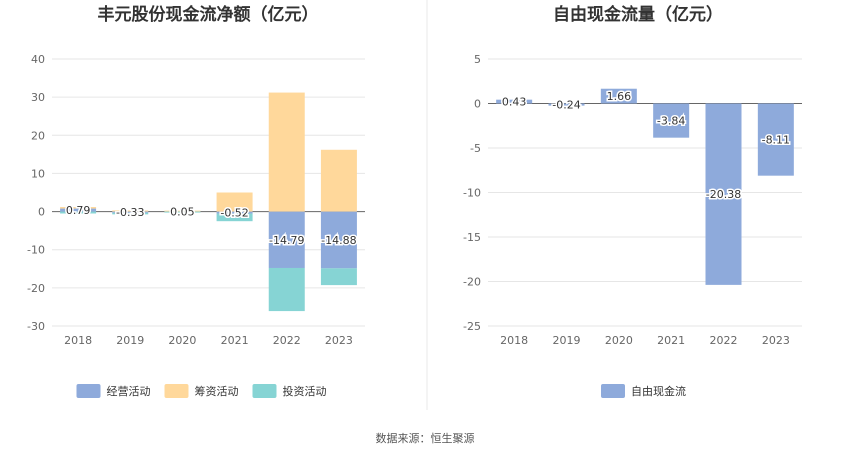  What do you see at coordinates (658, 391) in the screenshot?
I see `legend-label: 自由现金流` at bounding box center [658, 391].